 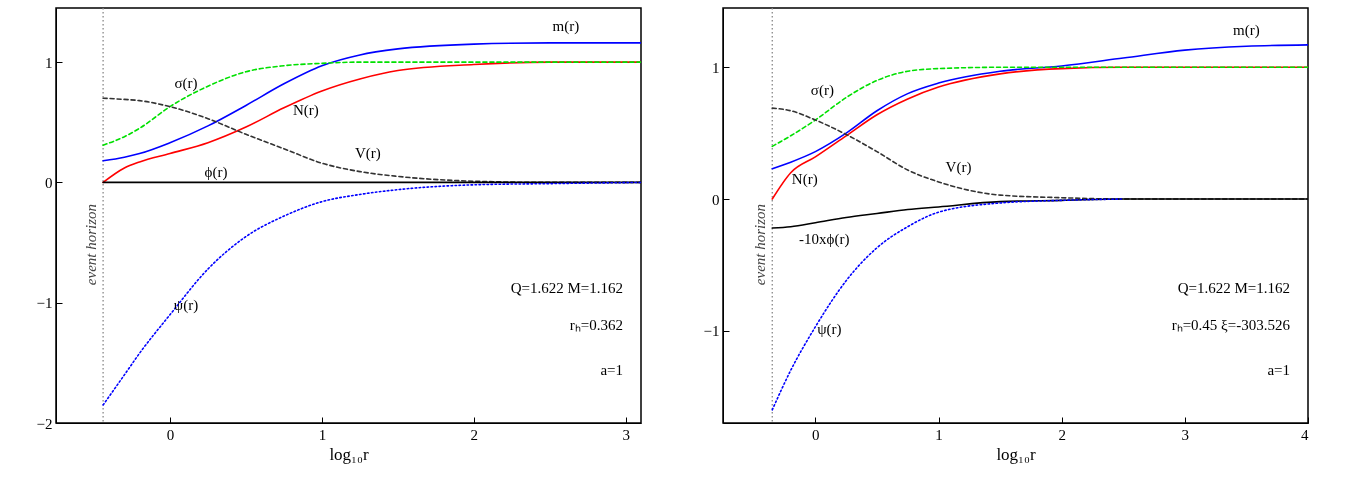 What do you see at coordinates (824, 240) in the screenshot?
I see `series-label: -10xϕ(r)` at bounding box center [824, 240].